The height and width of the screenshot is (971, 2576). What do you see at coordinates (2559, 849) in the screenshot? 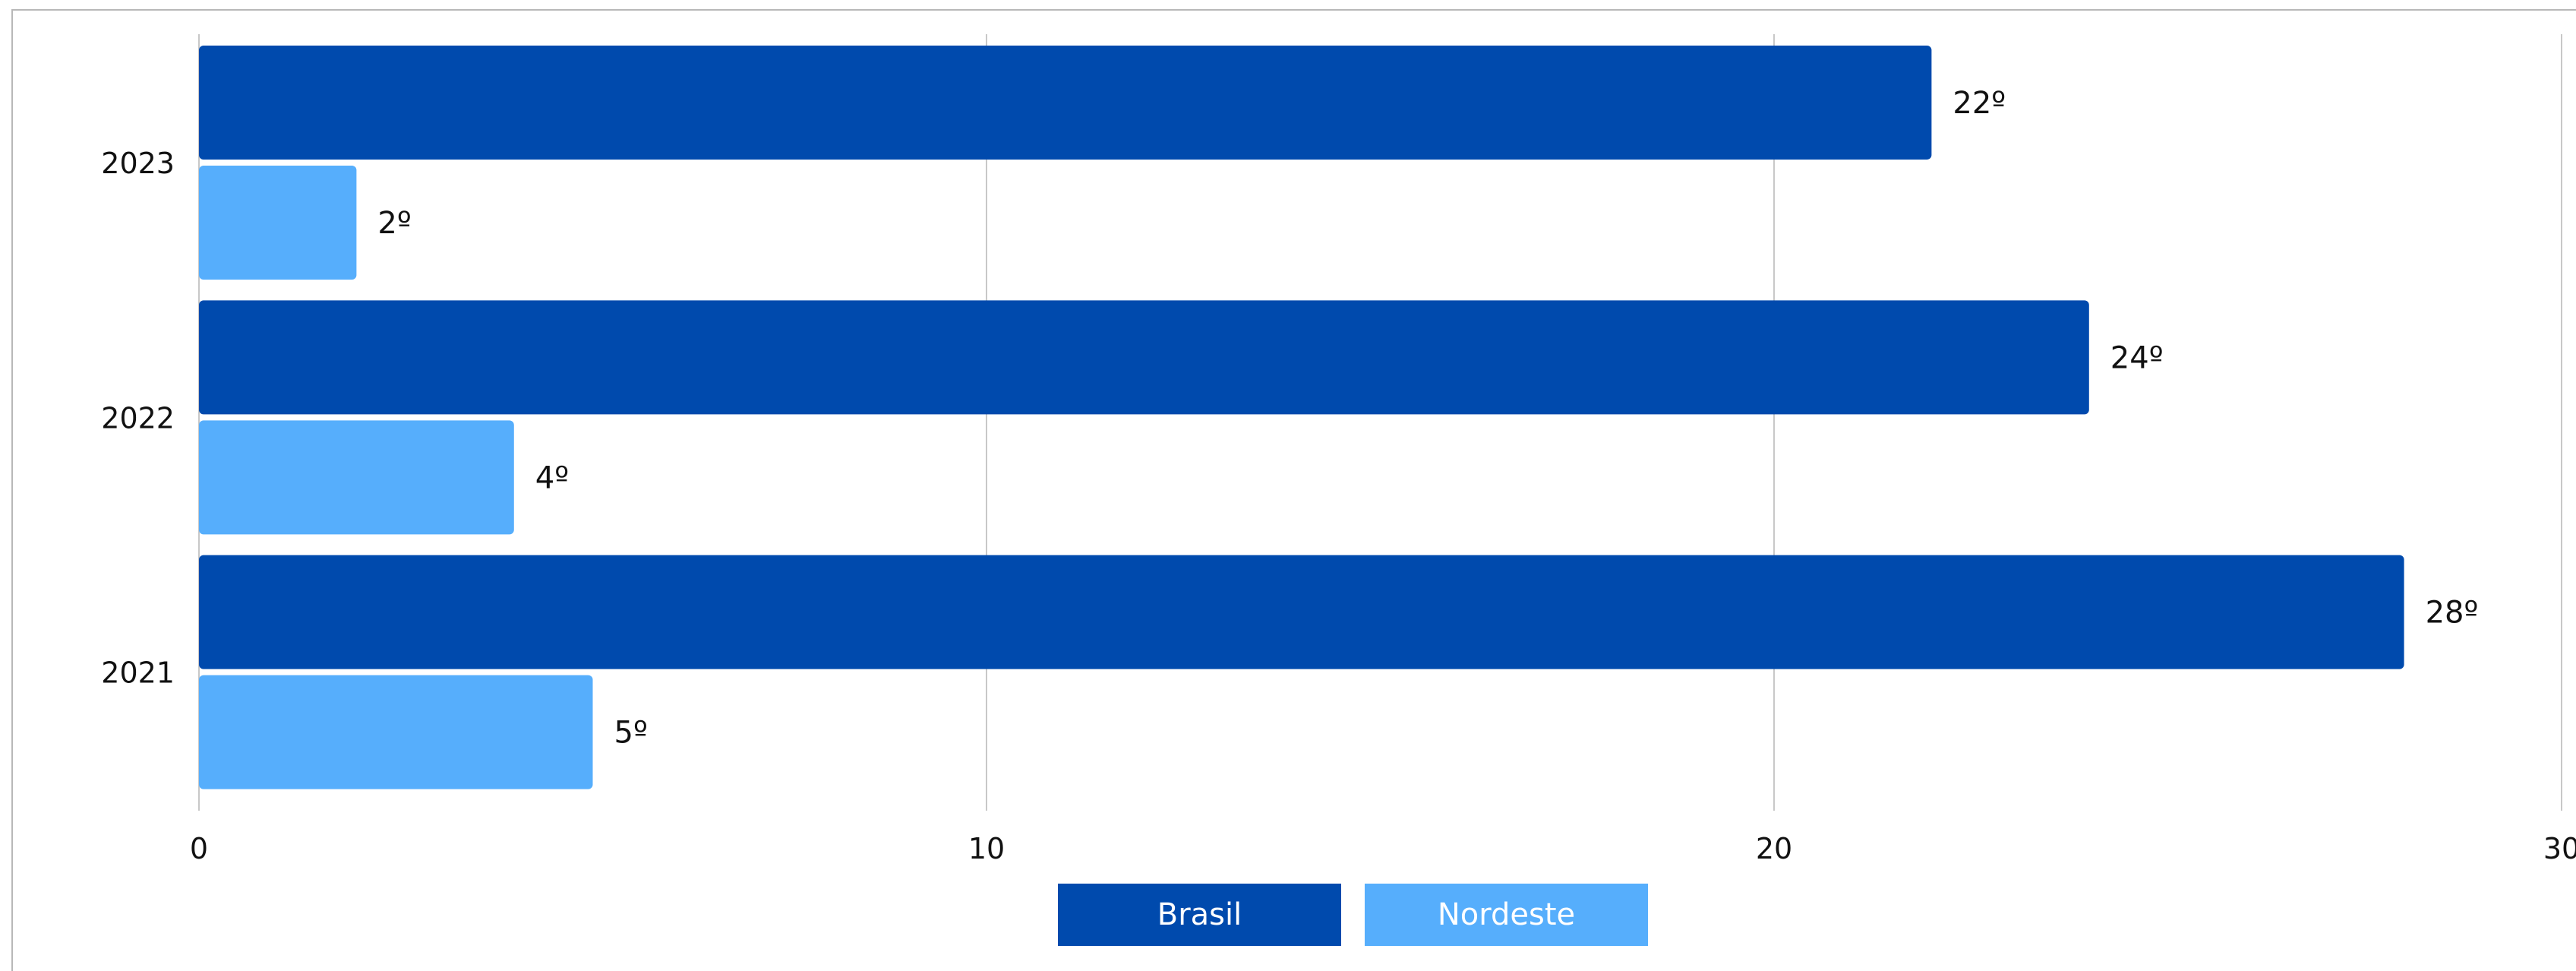
I see `x-tick-label-30: 30` at bounding box center [2559, 849].